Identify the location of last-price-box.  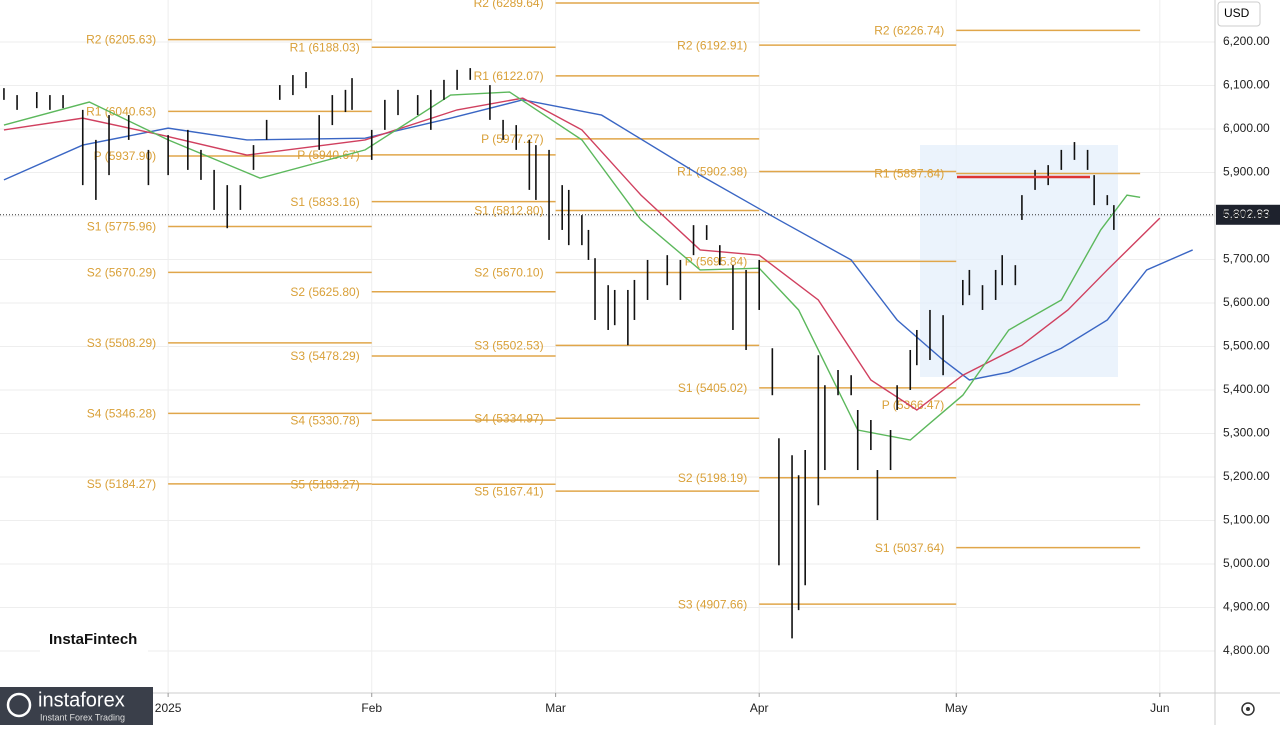
(1248, 214).